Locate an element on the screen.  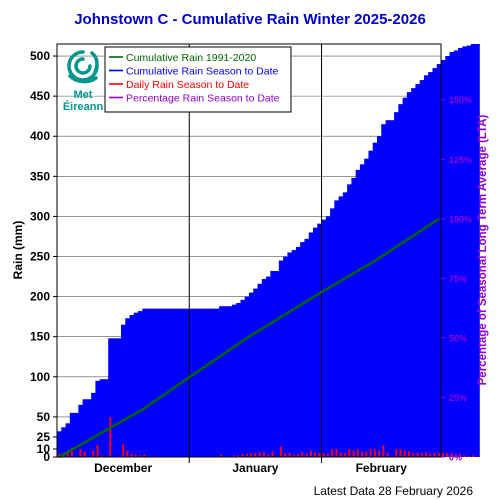
y-tick-label: 200 is located at coordinates (40, 297).